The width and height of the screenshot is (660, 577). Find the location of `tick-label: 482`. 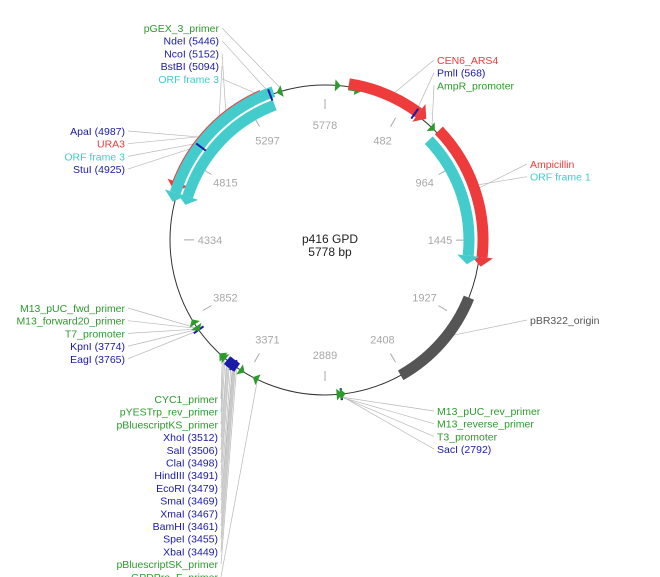

tick-label: 482 is located at coordinates (382, 141).